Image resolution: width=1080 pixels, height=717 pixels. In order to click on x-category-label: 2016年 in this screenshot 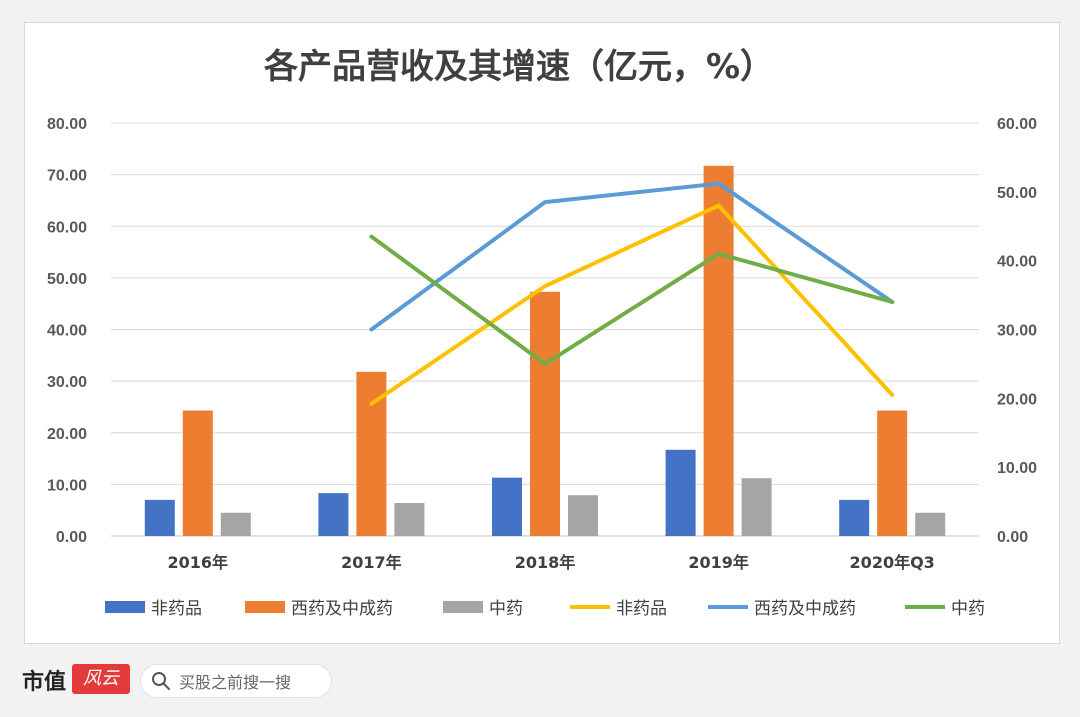, I will do `click(198, 562)`.